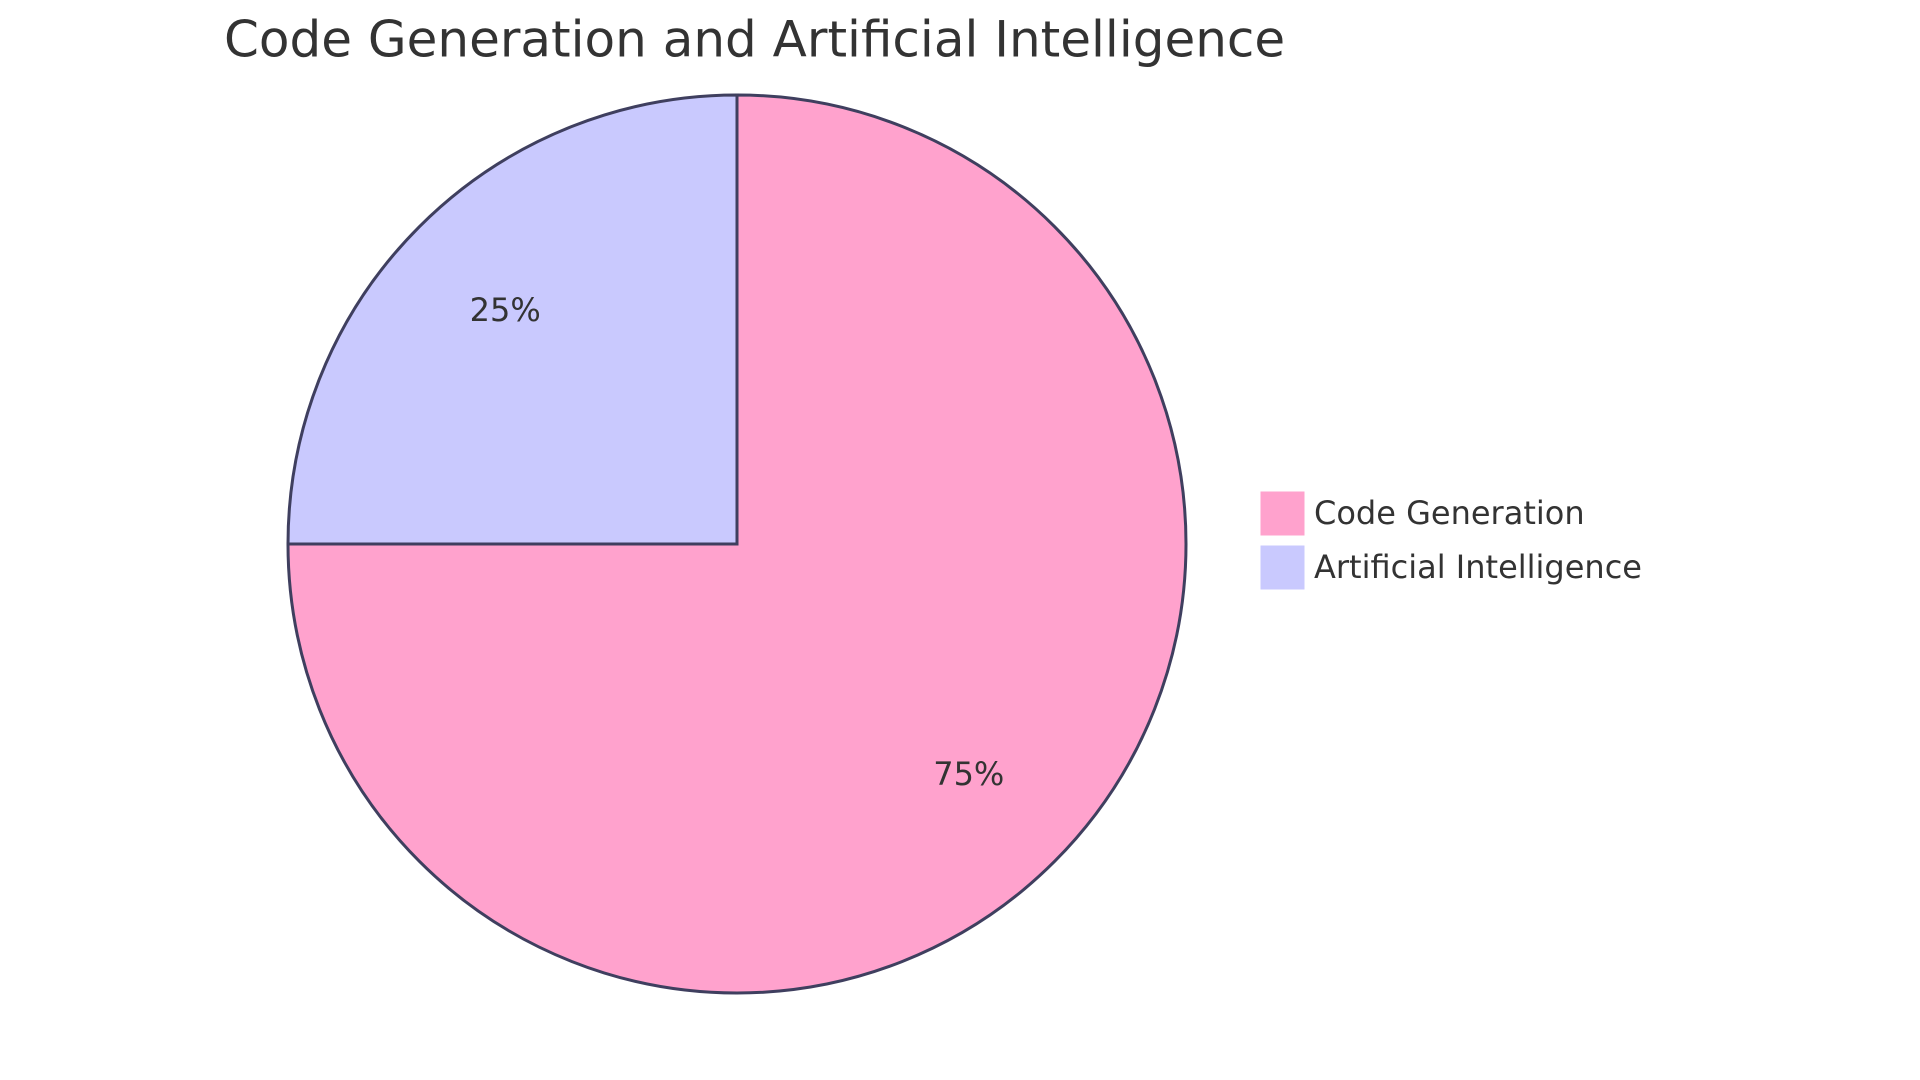 This screenshot has height=1080, width=1920. Describe the element at coordinates (1478, 567) in the screenshot. I see `legend-label: Artificial Intelligence` at that location.